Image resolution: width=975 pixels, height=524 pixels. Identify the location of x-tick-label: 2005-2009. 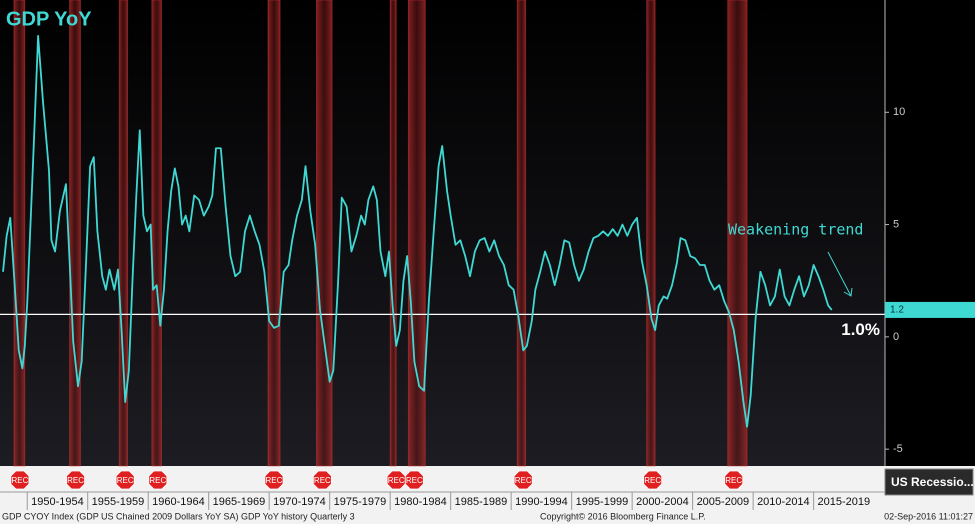
(723, 502).